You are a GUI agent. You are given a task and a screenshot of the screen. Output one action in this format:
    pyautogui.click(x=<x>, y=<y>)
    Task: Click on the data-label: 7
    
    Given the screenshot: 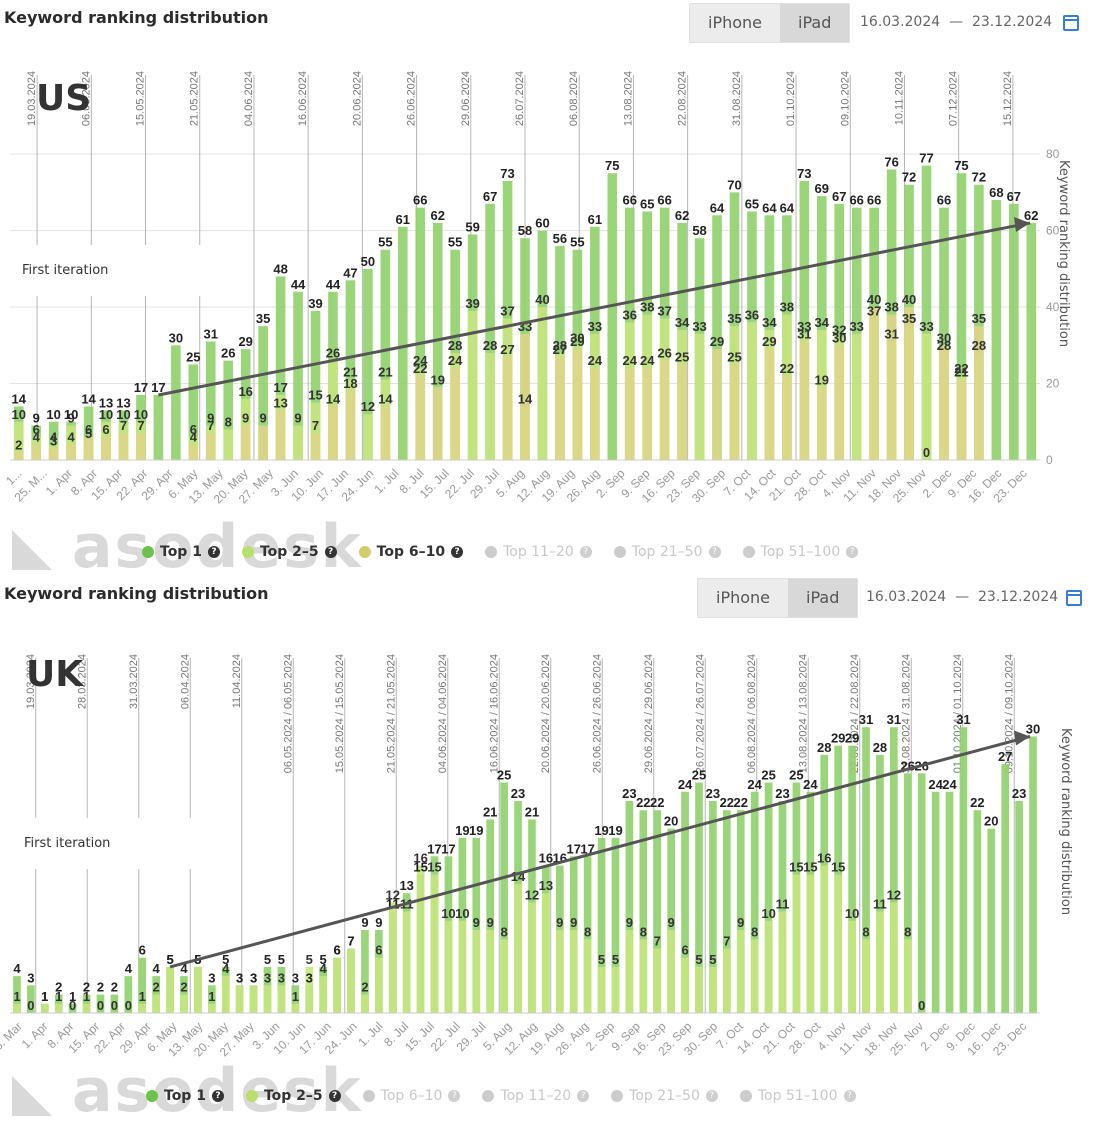 What is the action you would take?
    pyautogui.click(x=210, y=425)
    